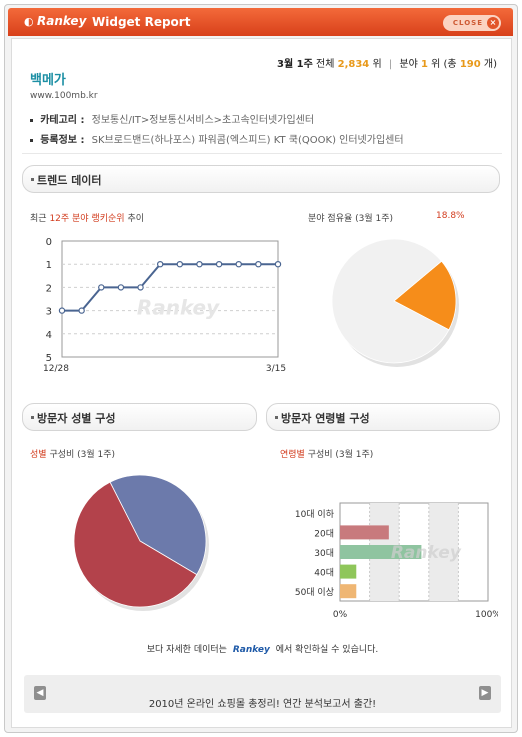 Image resolution: width=522 pixels, height=737 pixels. I want to click on plot-area, so click(170, 299).